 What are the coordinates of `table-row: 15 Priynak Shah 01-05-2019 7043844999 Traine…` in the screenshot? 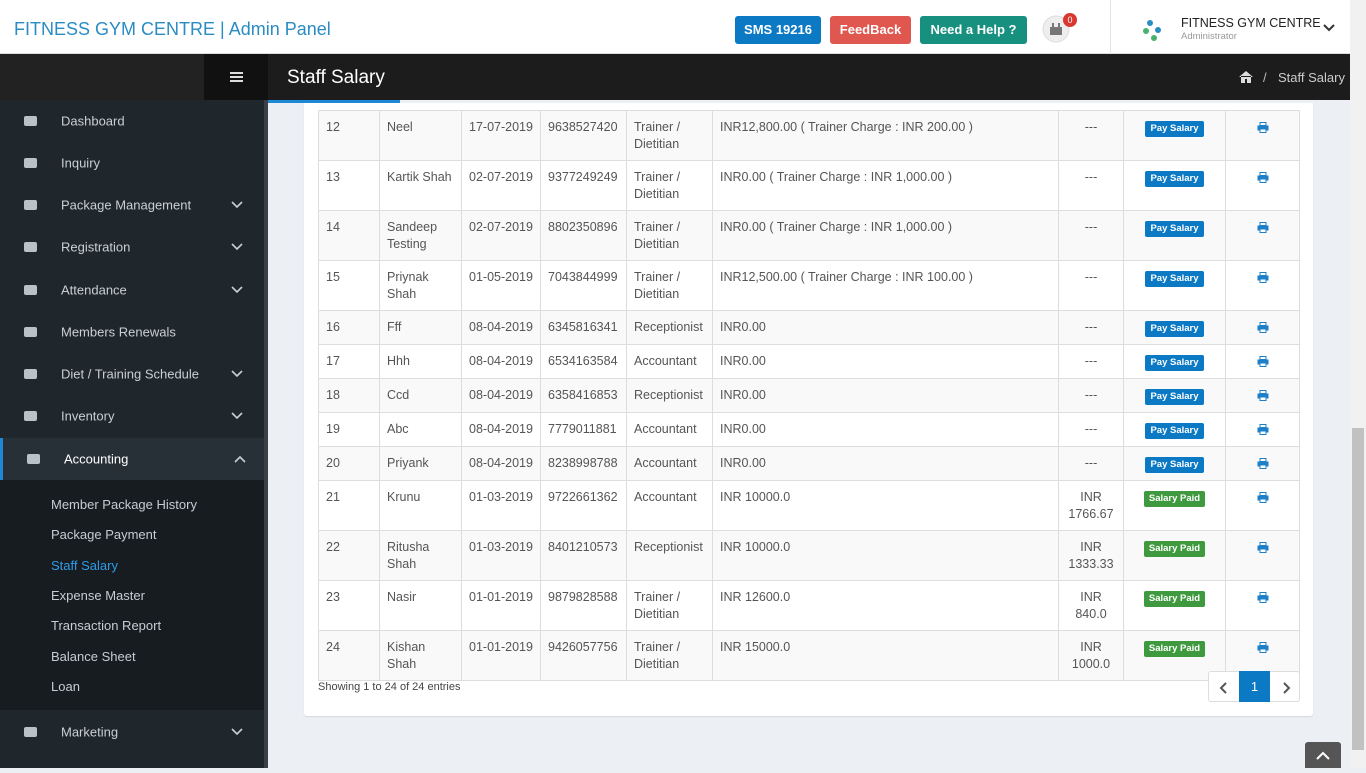 It's located at (809, 285).